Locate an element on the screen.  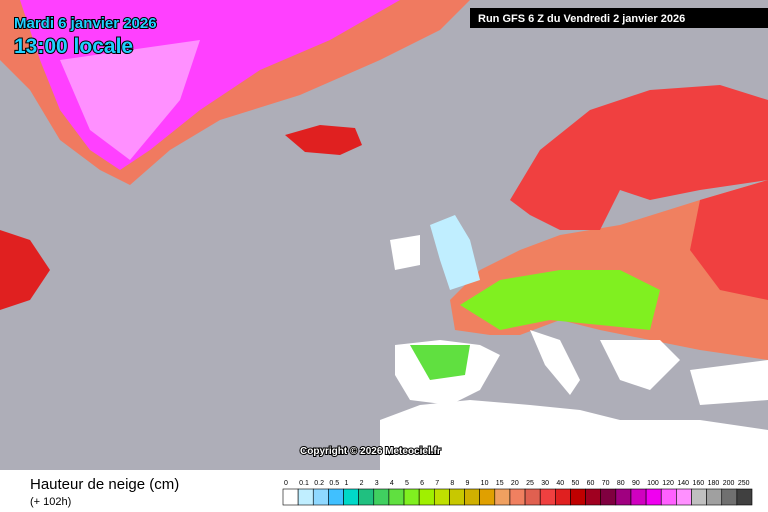
europe-snow-green is located at coordinates (560, 300).